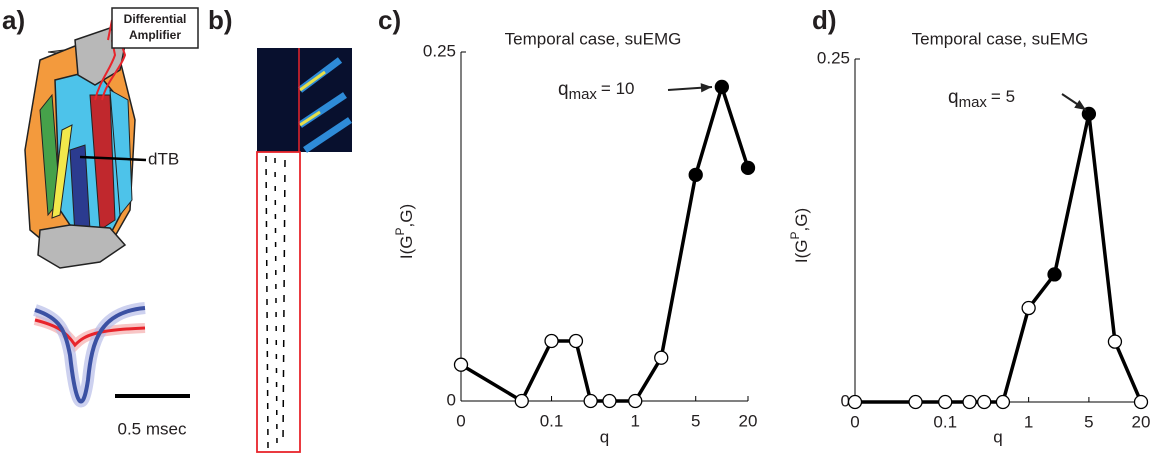  What do you see at coordinates (152, 428) in the screenshot?
I see `scale-label: 0.5 msec` at bounding box center [152, 428].